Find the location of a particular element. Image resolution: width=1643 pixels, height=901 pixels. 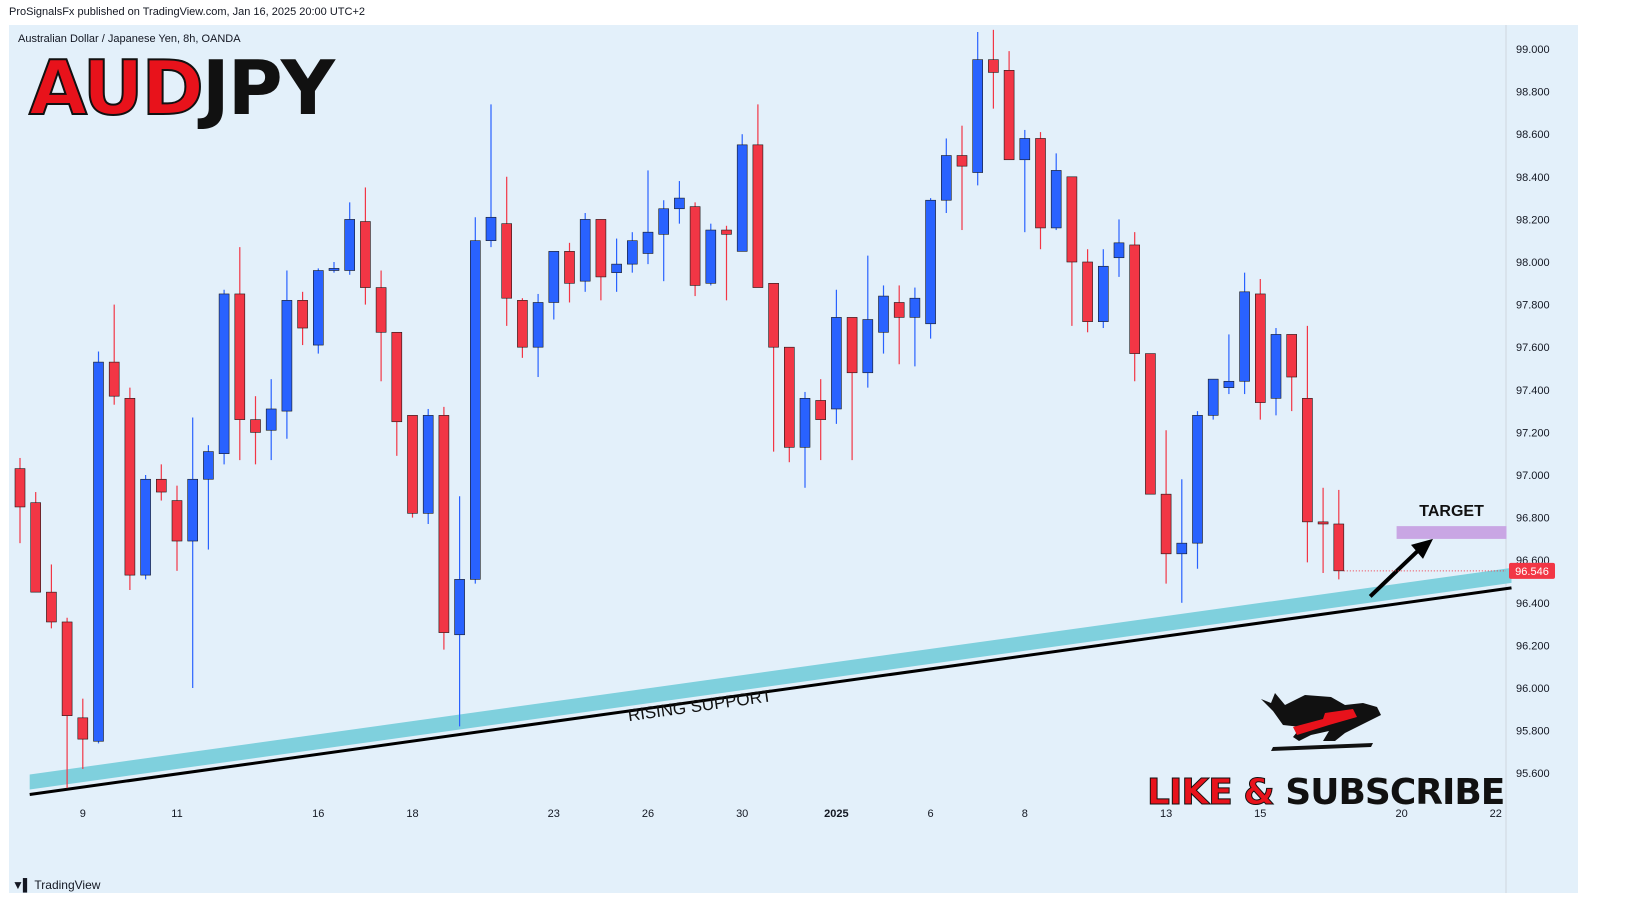

y-tick-label: 96.000 is located at coordinates (1533, 689).